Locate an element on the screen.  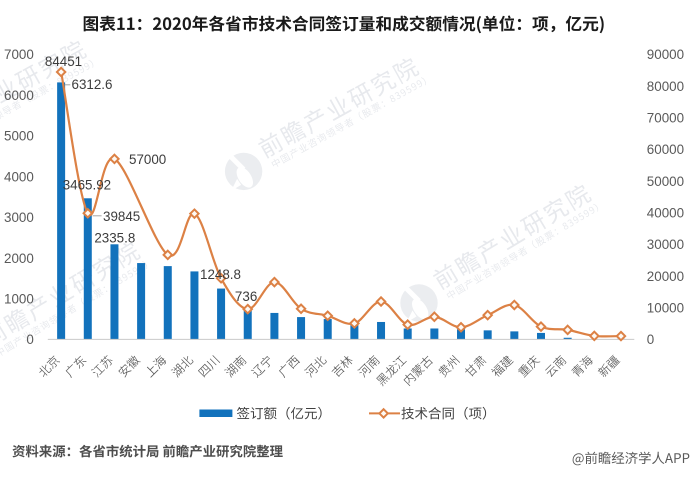
svg-text: 3000 is located at coordinates (19, 217).